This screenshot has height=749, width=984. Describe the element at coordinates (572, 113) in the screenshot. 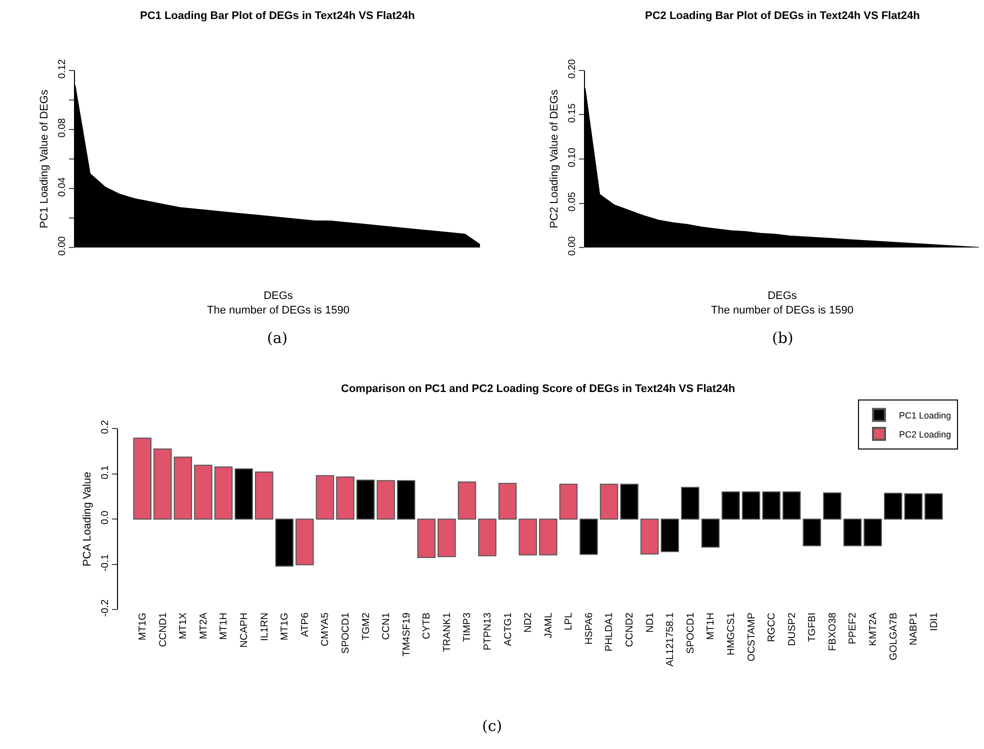

I see `y-tick-label: 0.15` at that location.